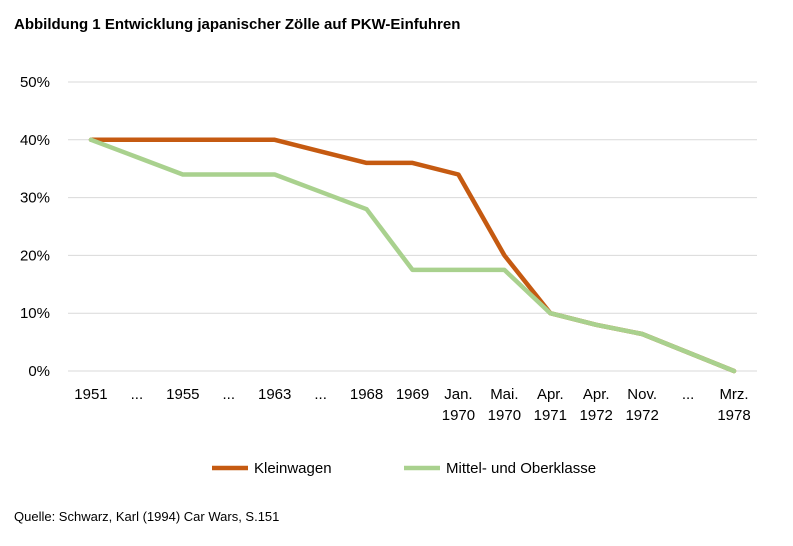 This screenshot has width=793, height=546. What do you see at coordinates (641, 405) in the screenshot?
I see `x-tick-label: Nov. 1972` at bounding box center [641, 405].